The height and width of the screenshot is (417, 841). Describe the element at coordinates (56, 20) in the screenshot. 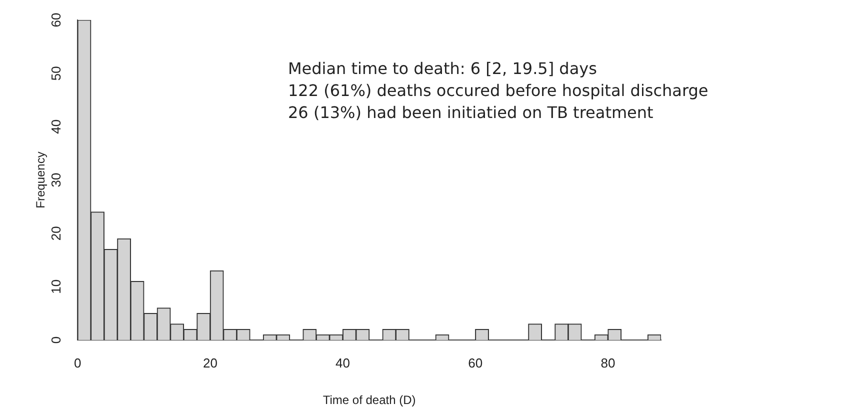

I see `y-tick-label: 60` at that location.